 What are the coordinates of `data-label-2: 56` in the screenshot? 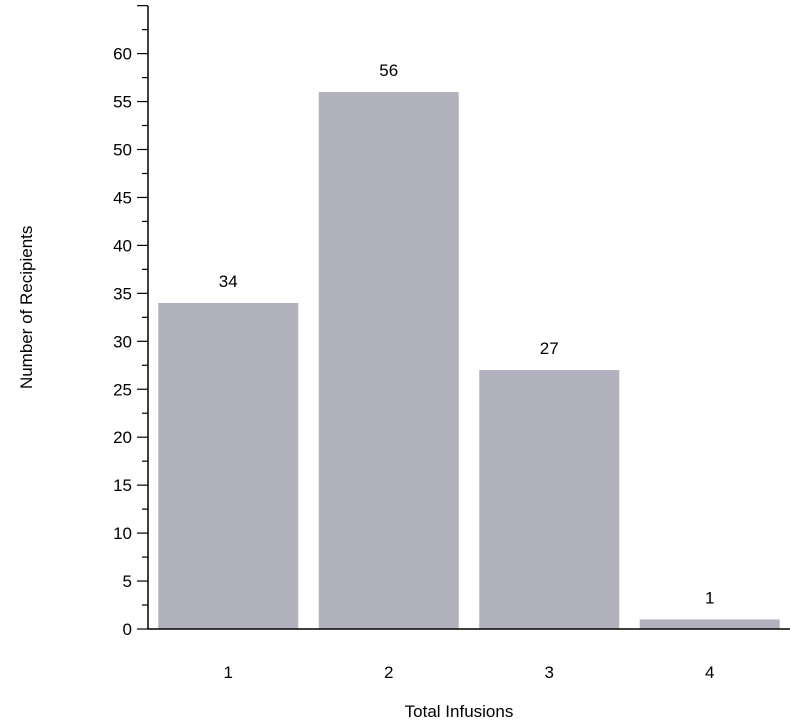 It's located at (388, 70).